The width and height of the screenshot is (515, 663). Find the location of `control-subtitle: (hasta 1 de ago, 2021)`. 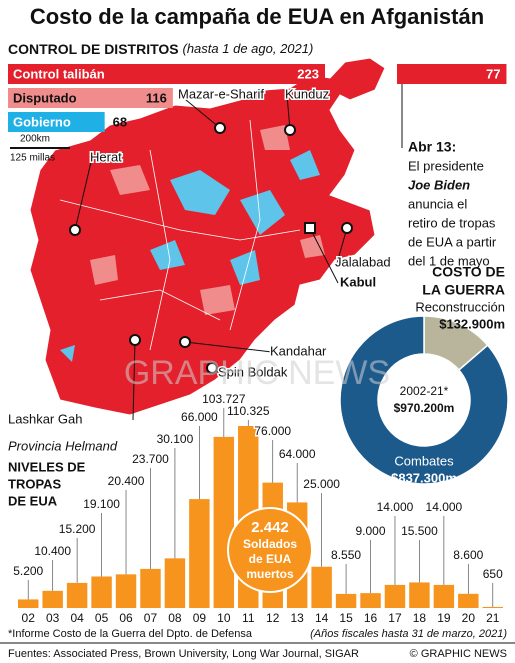

control-subtitle: (hasta 1 de ago, 2021) is located at coordinates (248, 48).